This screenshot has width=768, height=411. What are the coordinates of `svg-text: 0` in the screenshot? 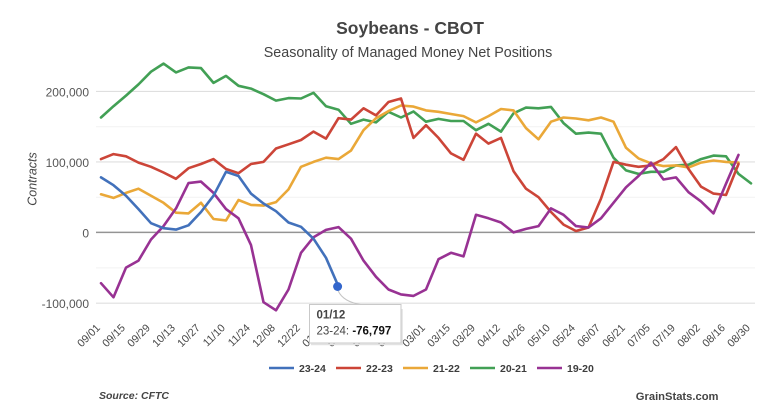 It's located at (85, 233).